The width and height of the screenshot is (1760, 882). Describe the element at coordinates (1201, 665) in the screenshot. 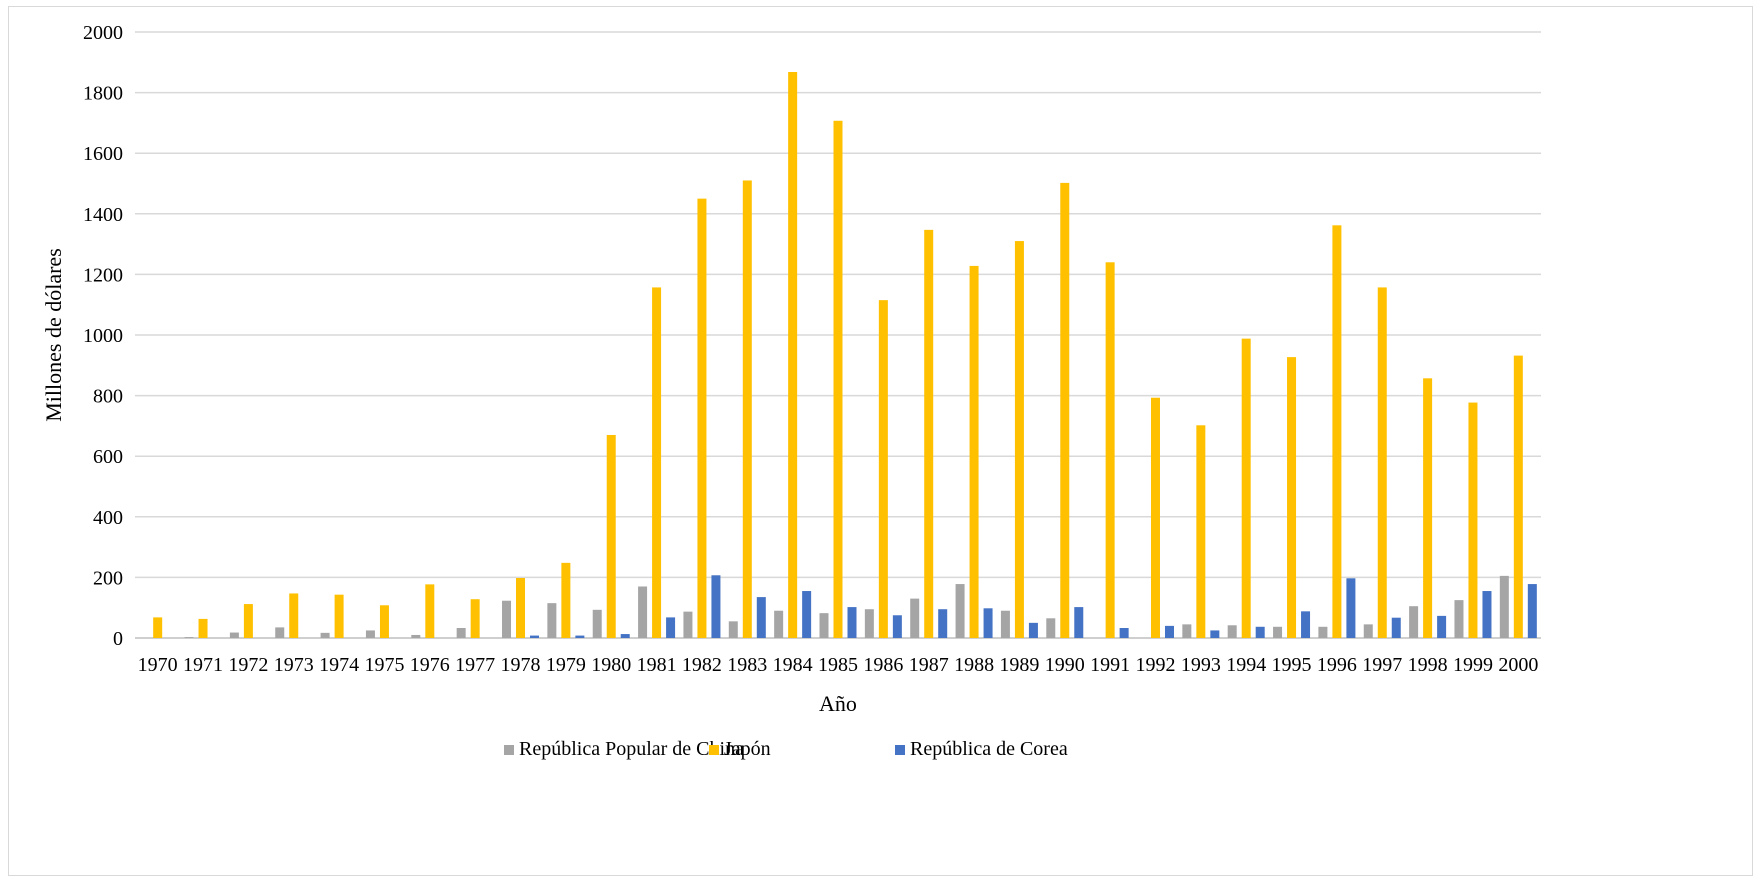

I see `x-tick-label: 1993` at that location.